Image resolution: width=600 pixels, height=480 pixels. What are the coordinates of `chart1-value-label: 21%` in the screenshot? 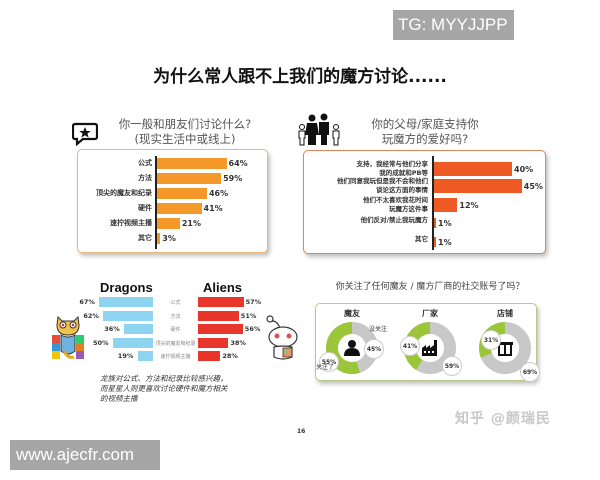 It's located at (191, 223).